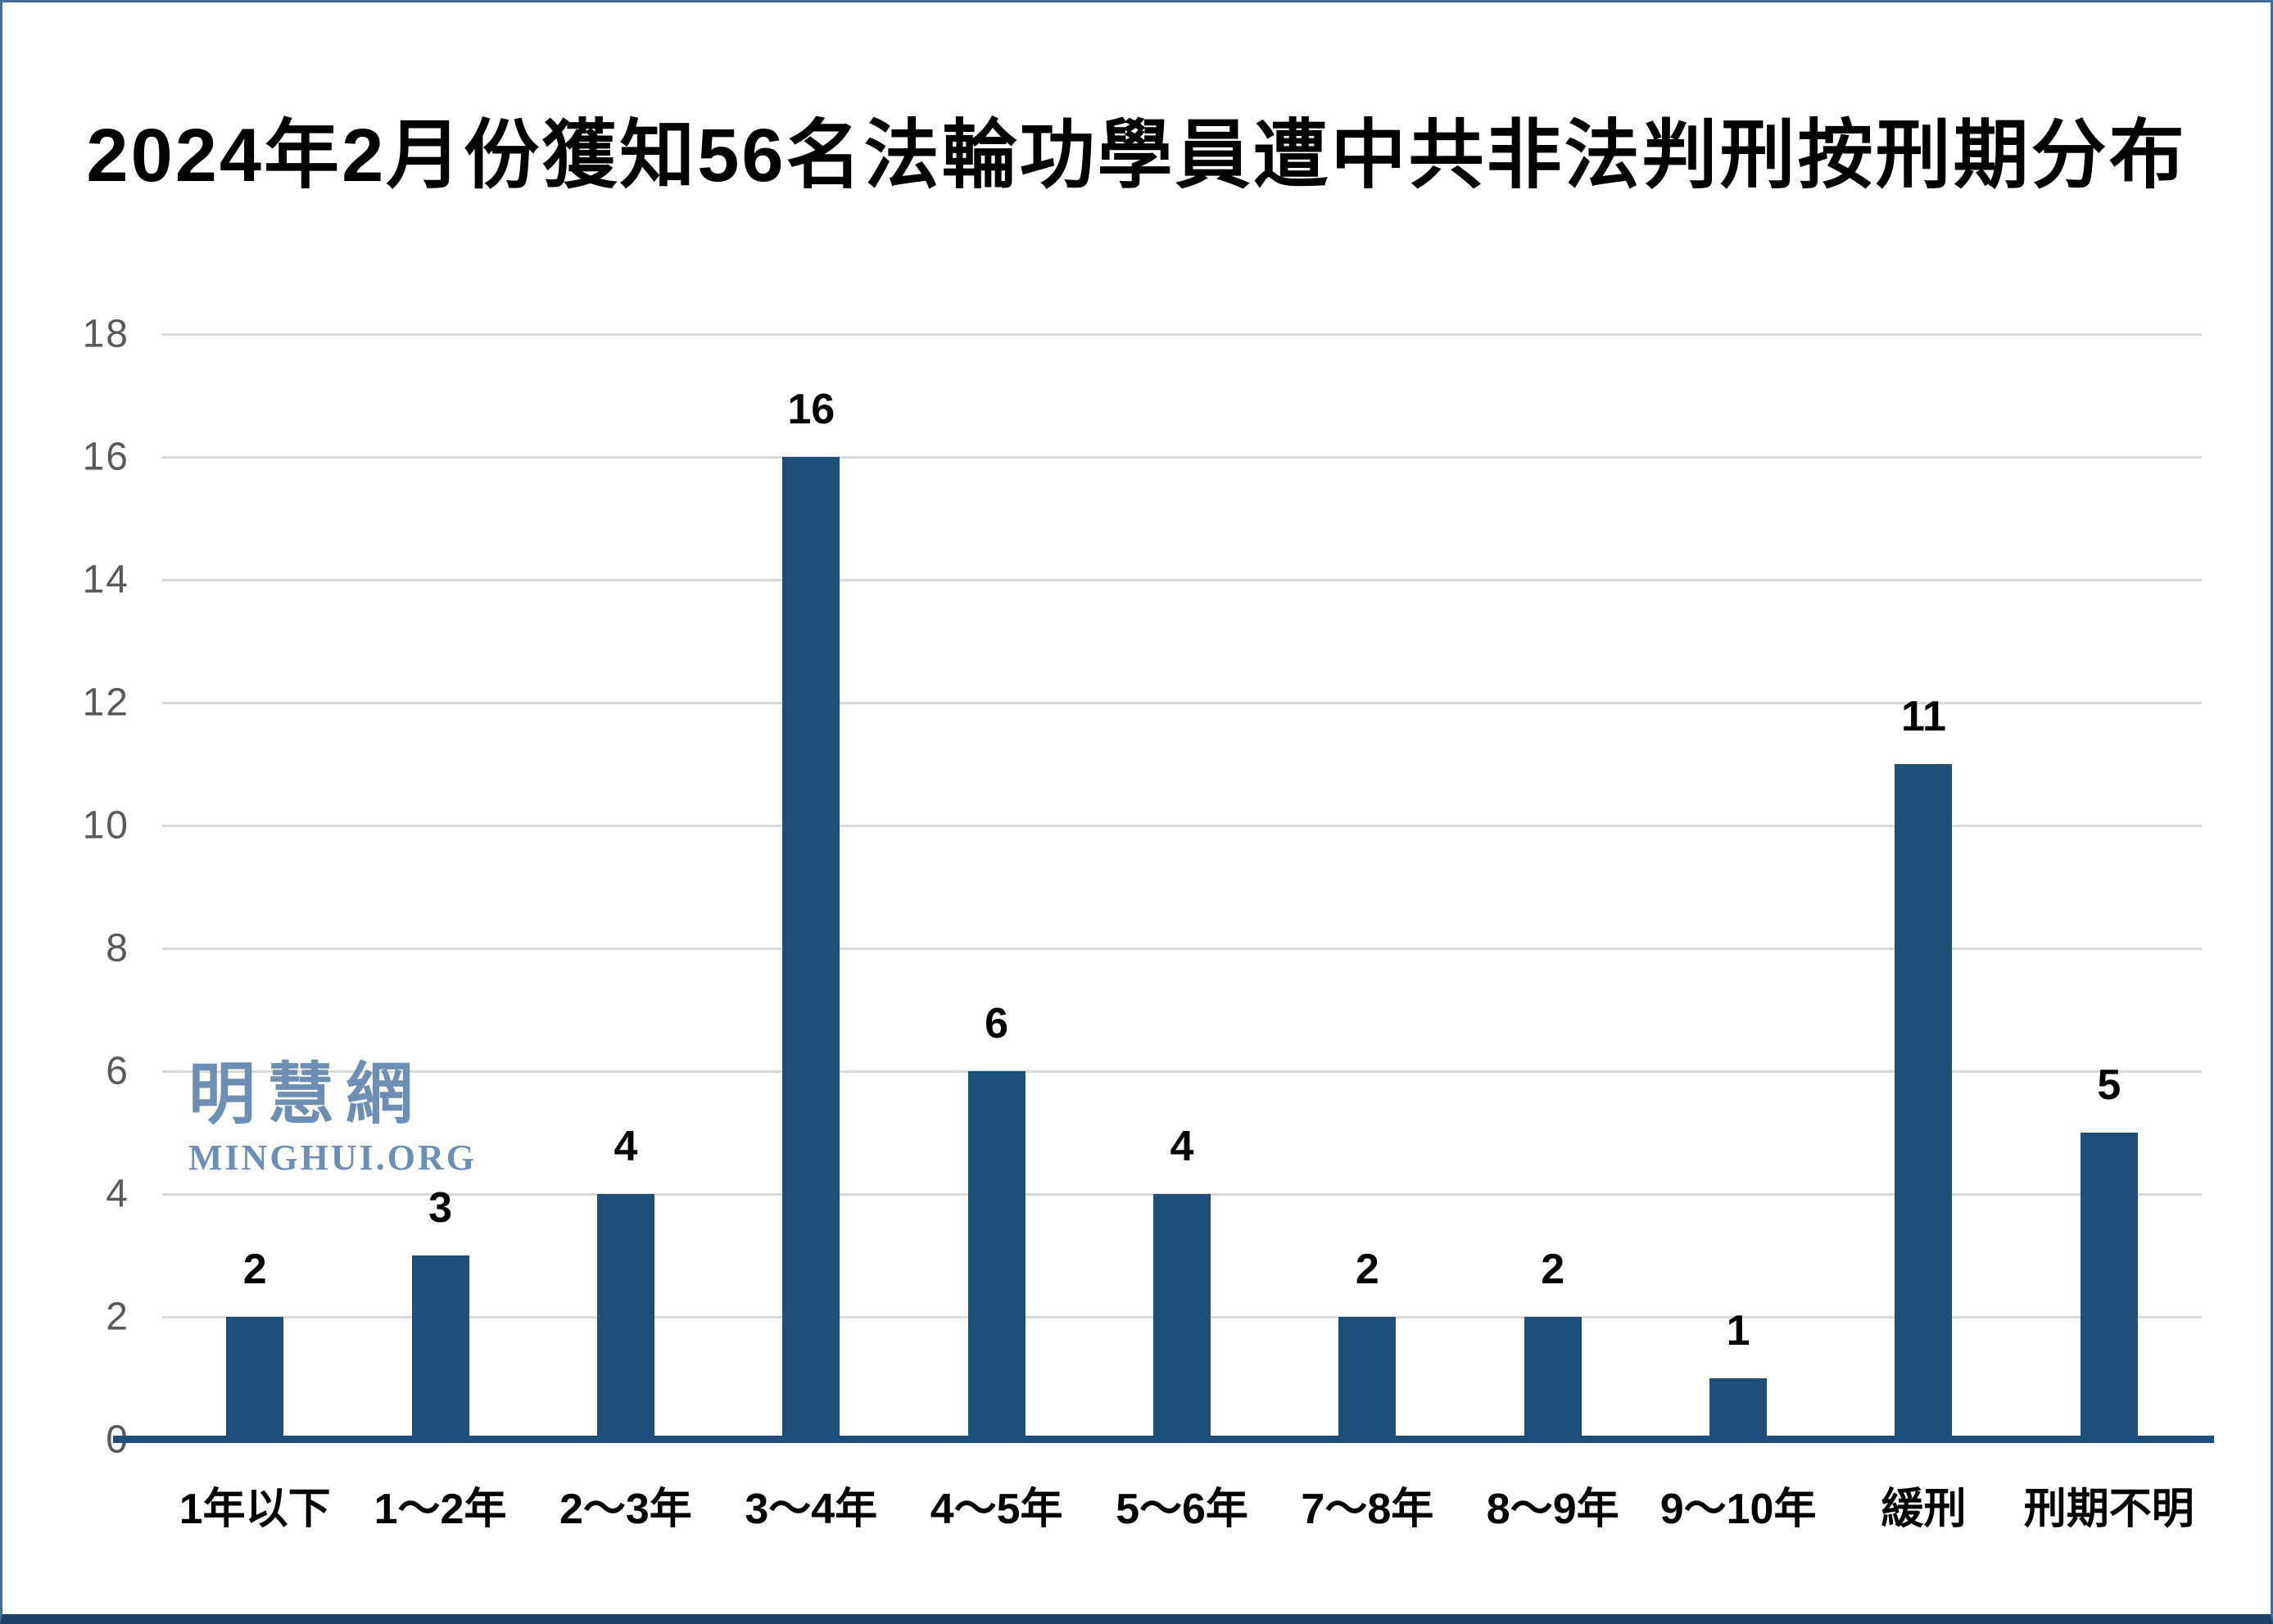 Image resolution: width=2273 pixels, height=1624 pixels. What do you see at coordinates (255, 1378) in the screenshot?
I see `bar-1年以下` at bounding box center [255, 1378].